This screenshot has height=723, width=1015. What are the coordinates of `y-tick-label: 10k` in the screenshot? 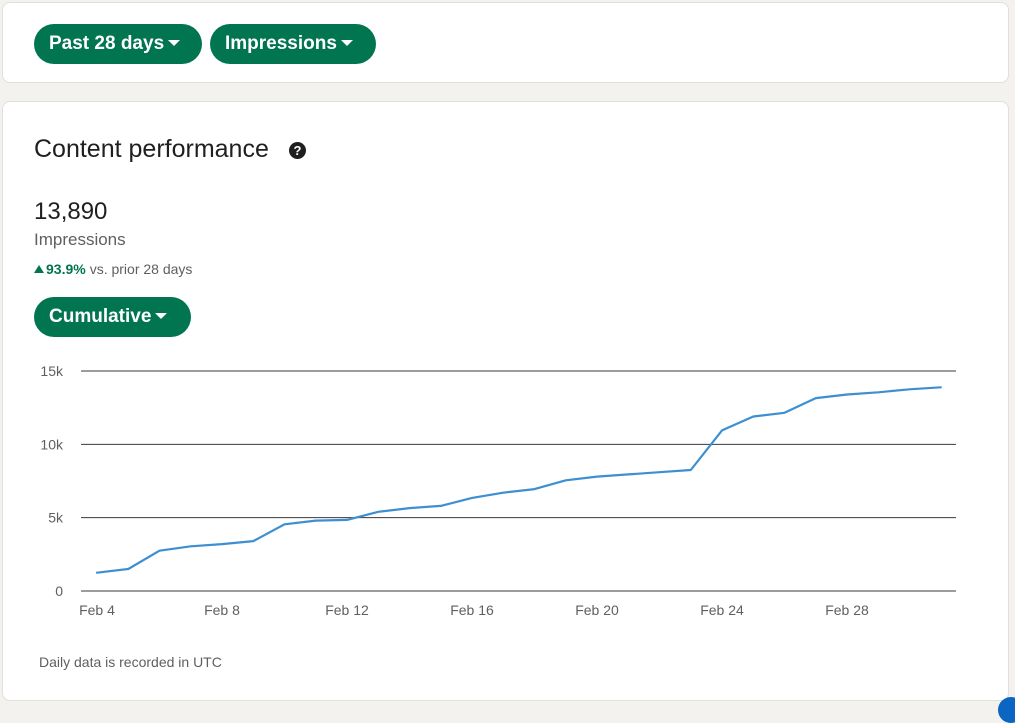 It's located at (52, 444).